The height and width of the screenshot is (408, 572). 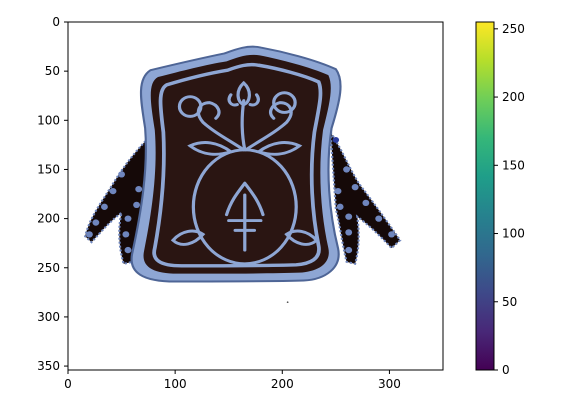 I want to click on x-tick-label: 200, so click(x=282, y=384).